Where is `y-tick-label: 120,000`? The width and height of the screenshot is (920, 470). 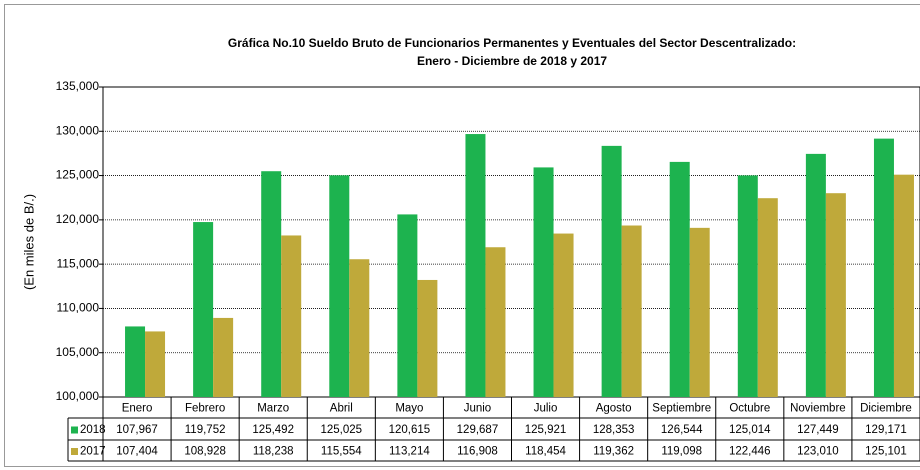 y-tick-label: 120,000 is located at coordinates (78, 219).